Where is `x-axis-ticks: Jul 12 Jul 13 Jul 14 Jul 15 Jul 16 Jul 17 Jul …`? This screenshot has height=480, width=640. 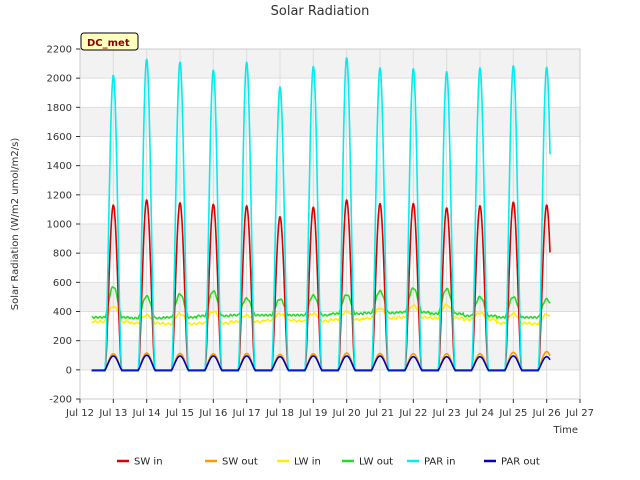 x-axis-ticks: Jul 12 Jul 13 Jul 14 Jul 15 Jul 16 Jul 17 Jul … is located at coordinates (329, 409).